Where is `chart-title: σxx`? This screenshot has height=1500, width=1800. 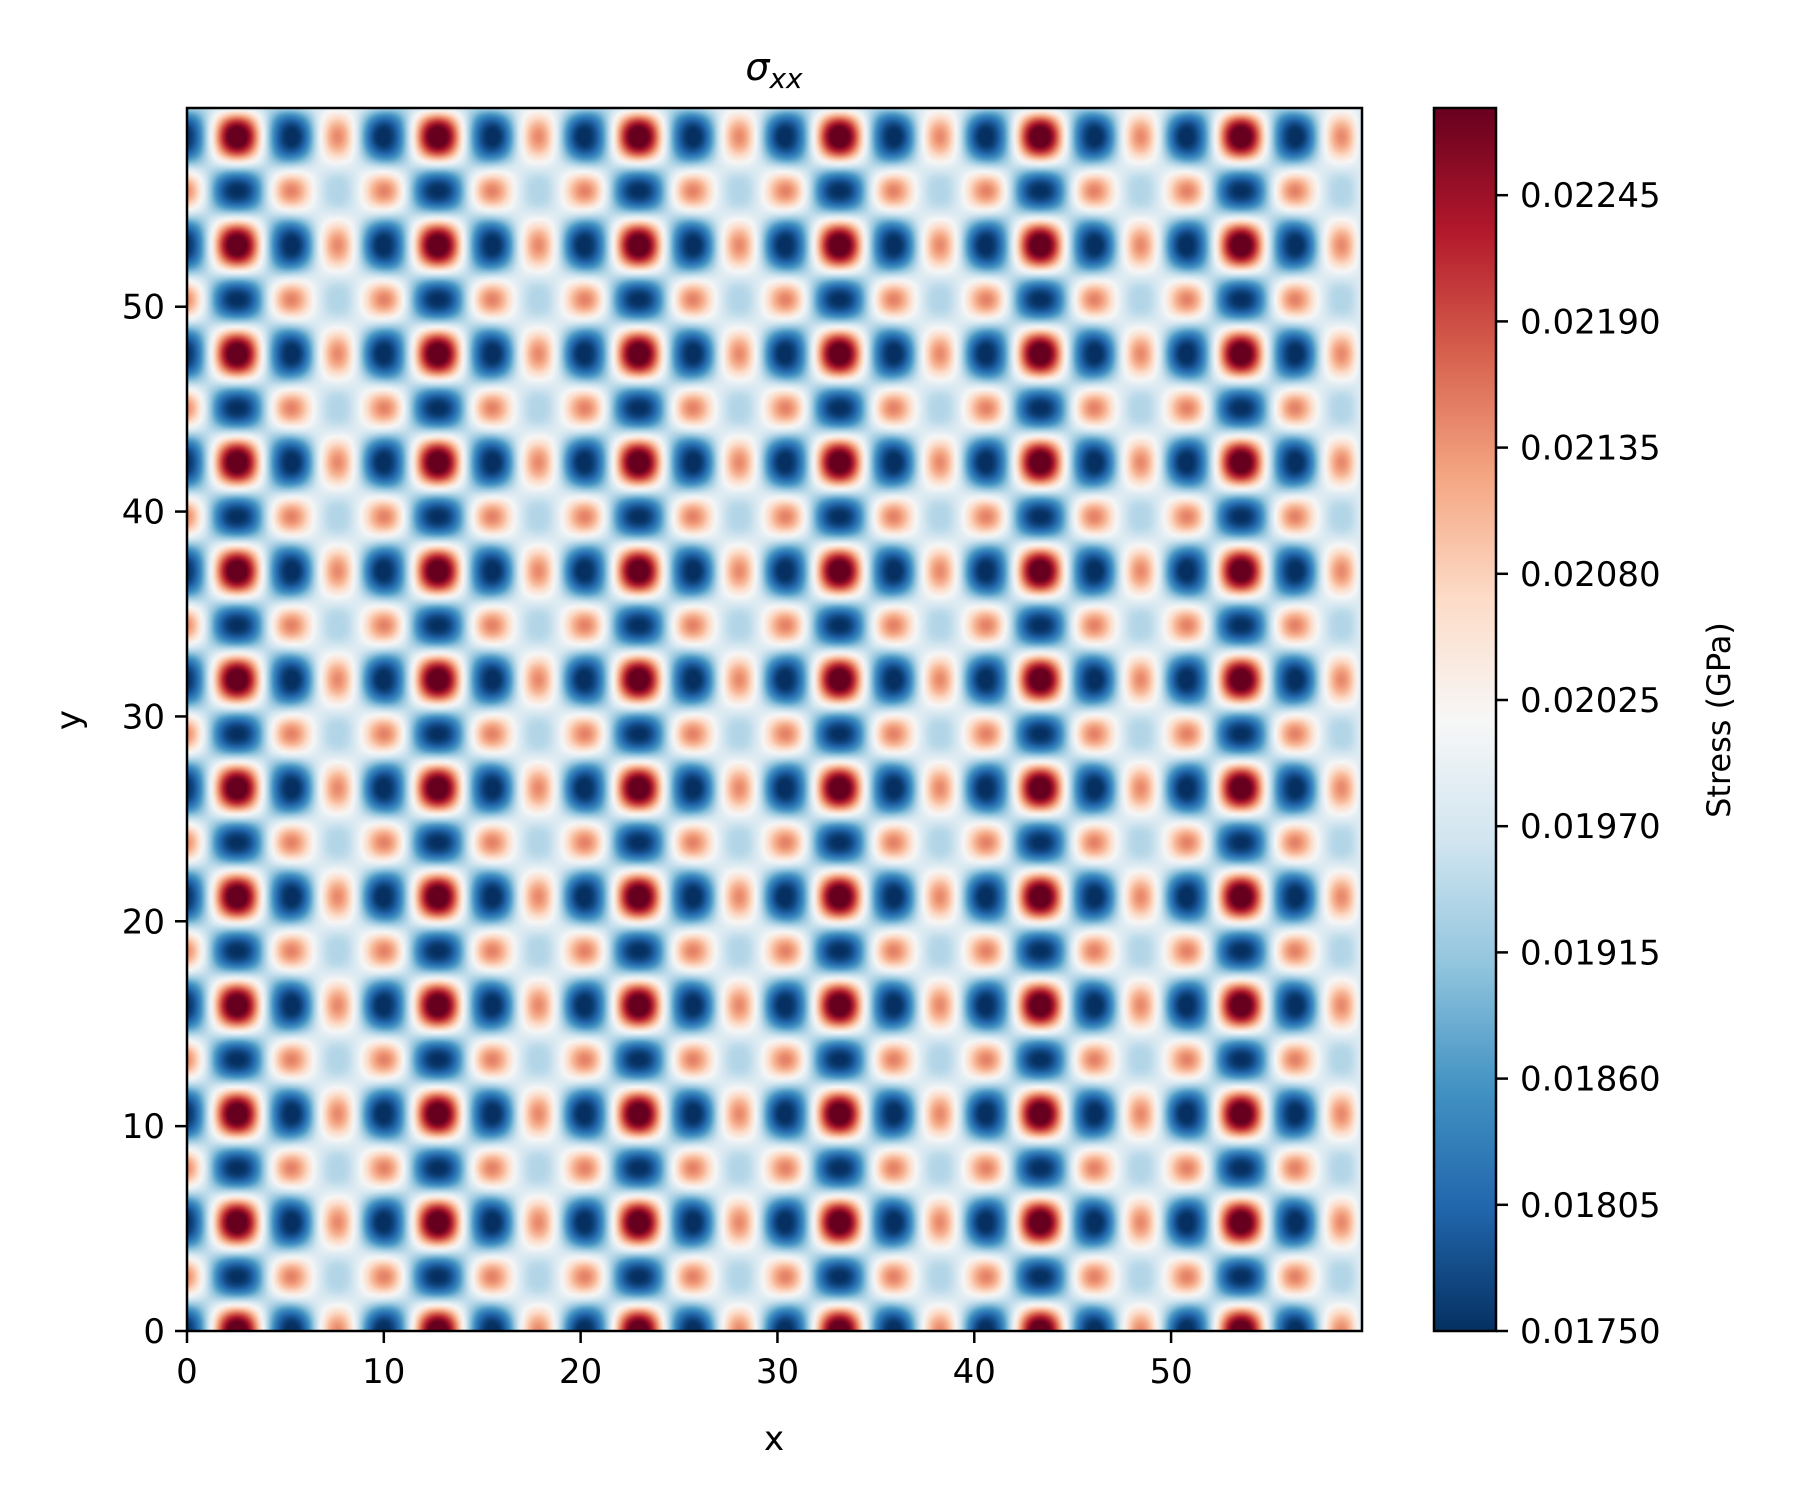 chart-title: σxx is located at coordinates (774, 70).